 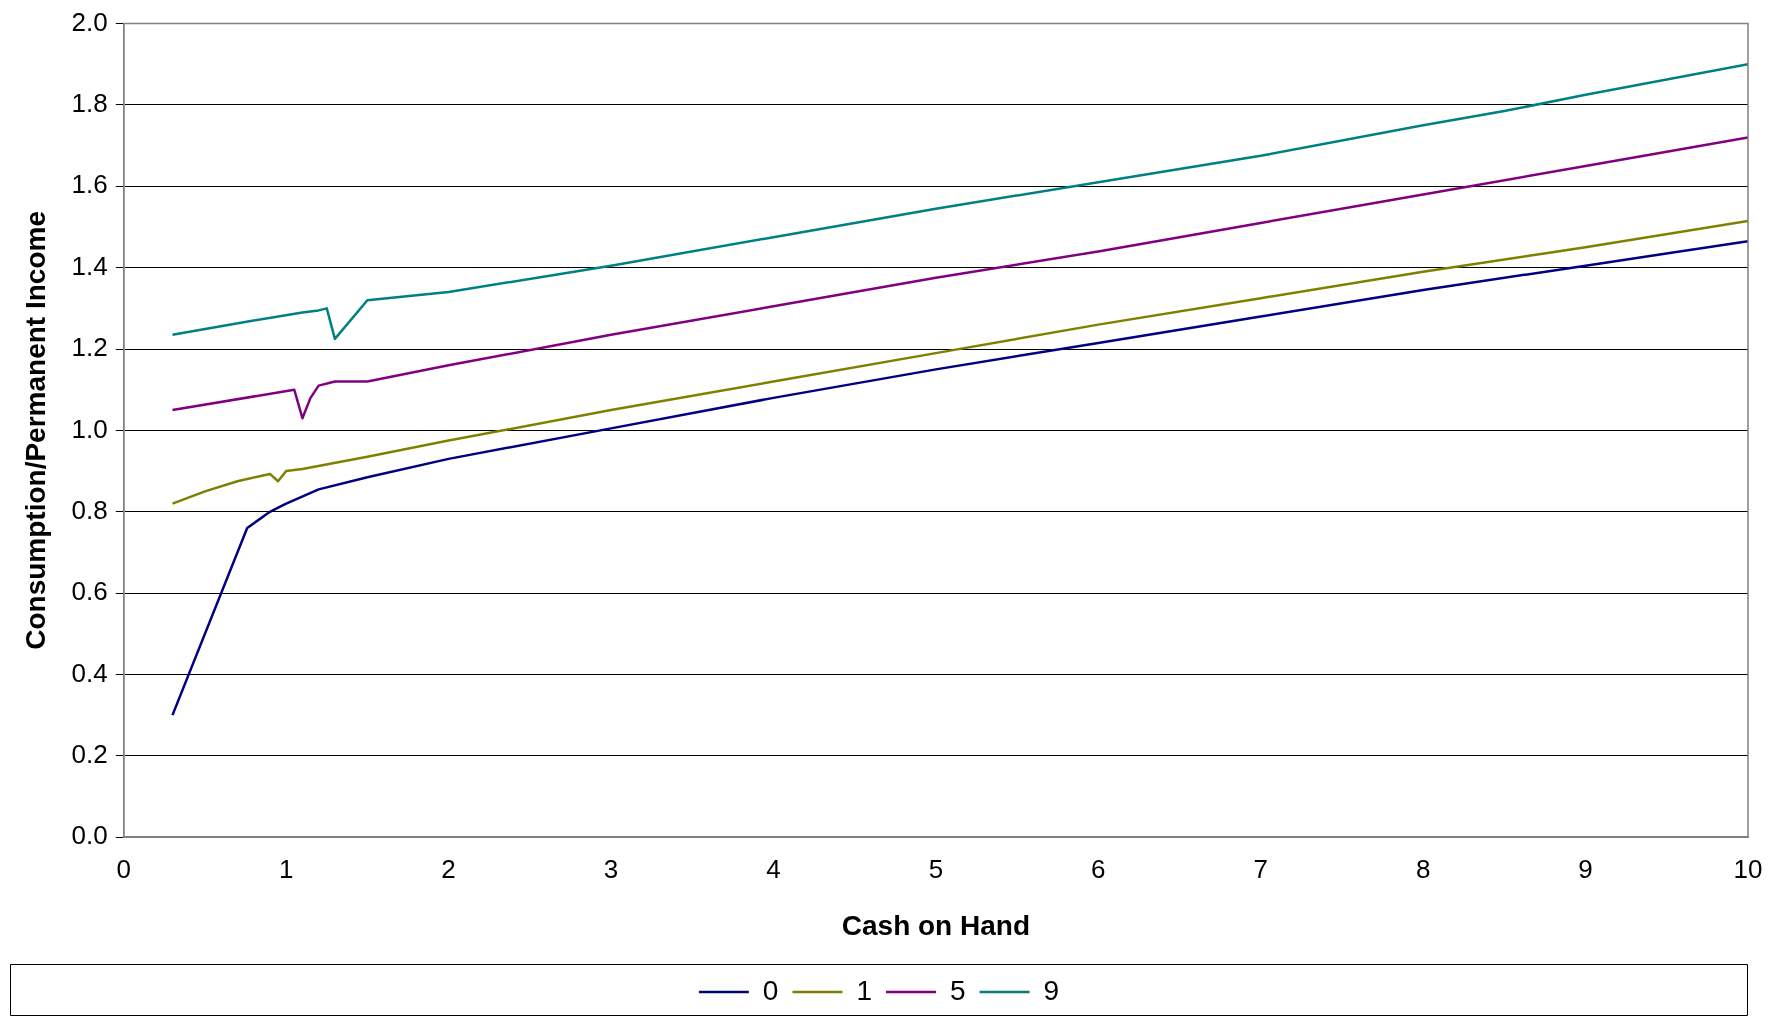 I want to click on x-tick-label: 6, so click(x=1098, y=868).